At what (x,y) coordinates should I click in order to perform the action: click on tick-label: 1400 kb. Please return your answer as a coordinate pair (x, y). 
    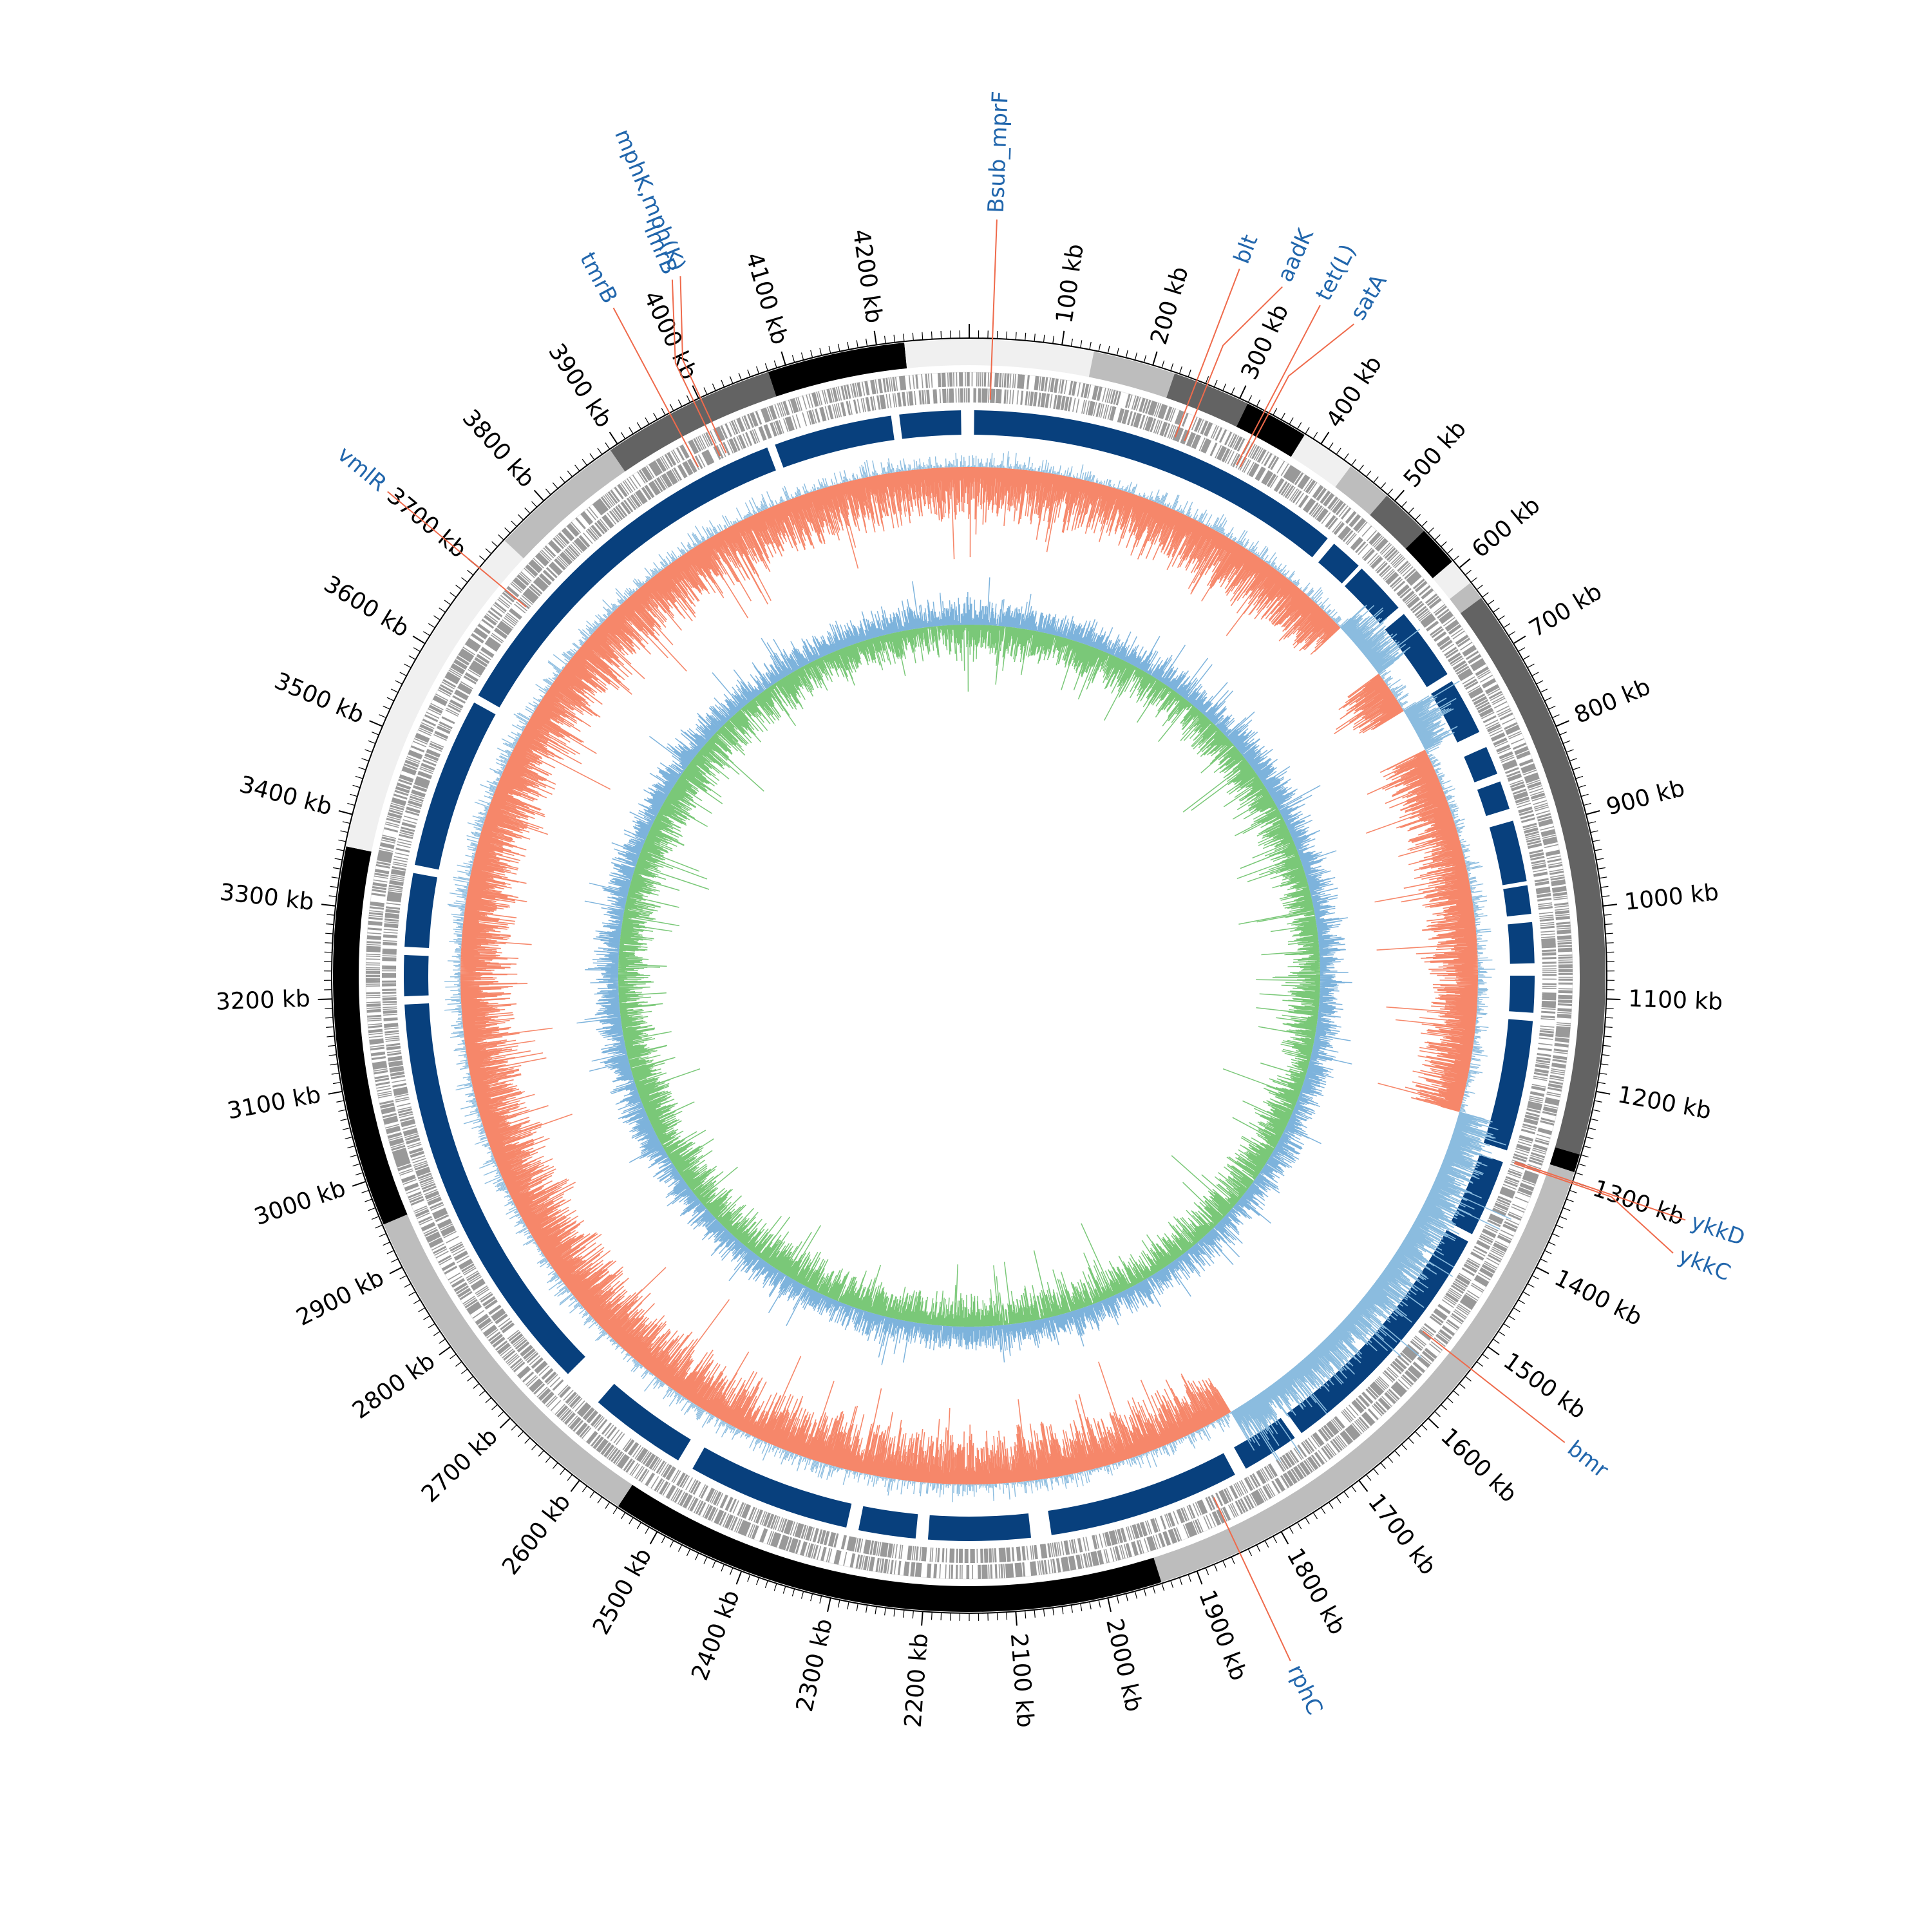
    Looking at the image, I should click on (1598, 1298).